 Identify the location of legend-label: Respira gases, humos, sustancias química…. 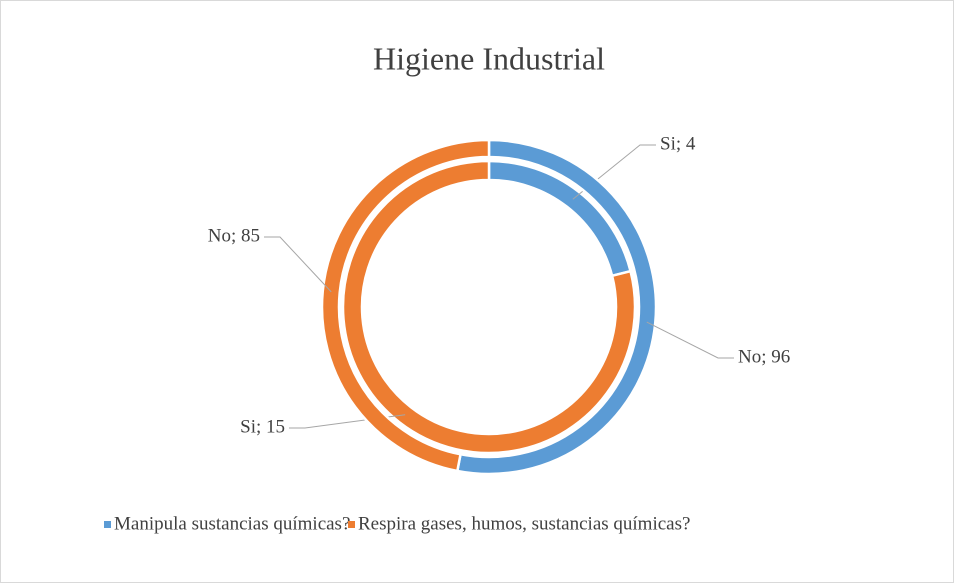
(524, 523).